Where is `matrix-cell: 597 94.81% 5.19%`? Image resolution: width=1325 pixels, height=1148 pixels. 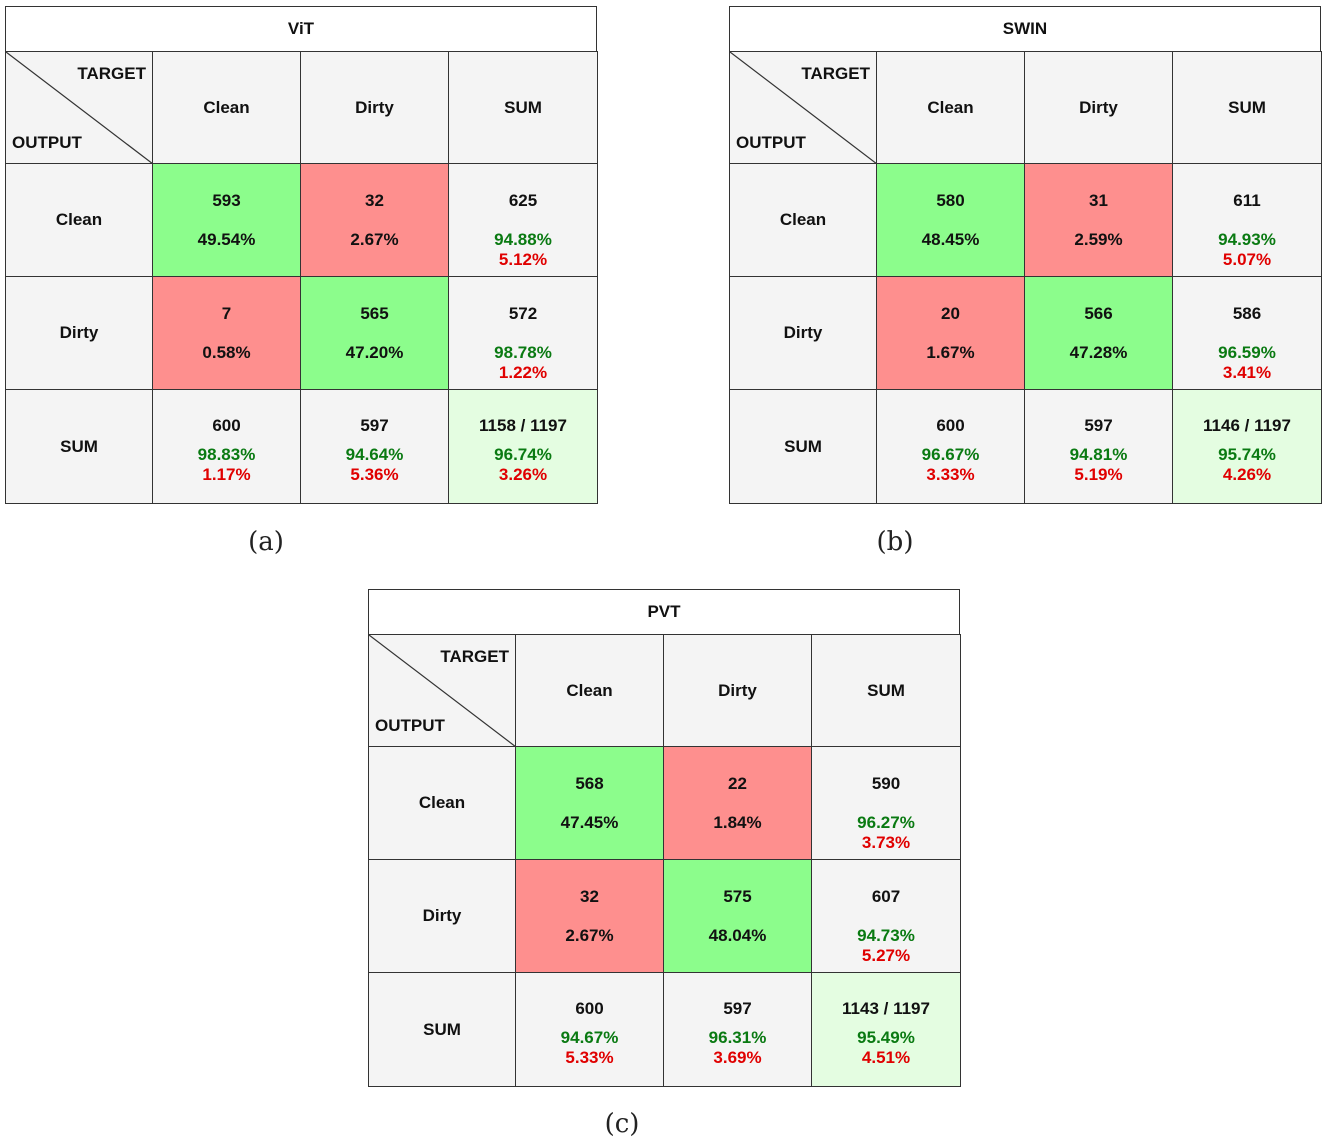 matrix-cell: 597 94.81% 5.19% is located at coordinates (1098, 446).